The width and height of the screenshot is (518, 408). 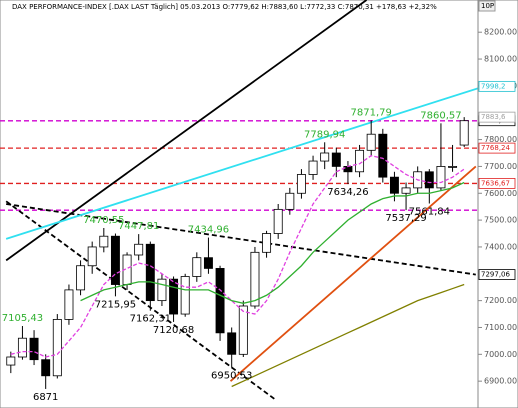 I want to click on price-marker-label: 7768,24, so click(x=495, y=148).